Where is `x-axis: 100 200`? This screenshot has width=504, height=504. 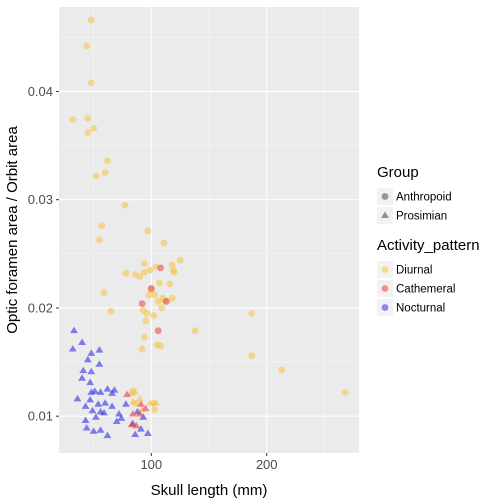
x-axis: 100 200 is located at coordinates (209, 462).